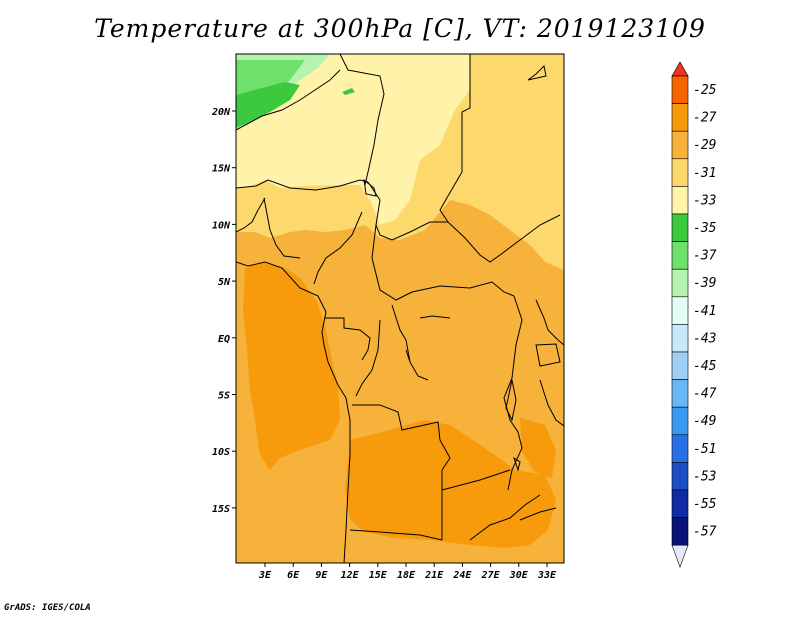 The width and height of the screenshot is (800, 618). I want to click on lon-tick-label: 30E, so click(519, 575).